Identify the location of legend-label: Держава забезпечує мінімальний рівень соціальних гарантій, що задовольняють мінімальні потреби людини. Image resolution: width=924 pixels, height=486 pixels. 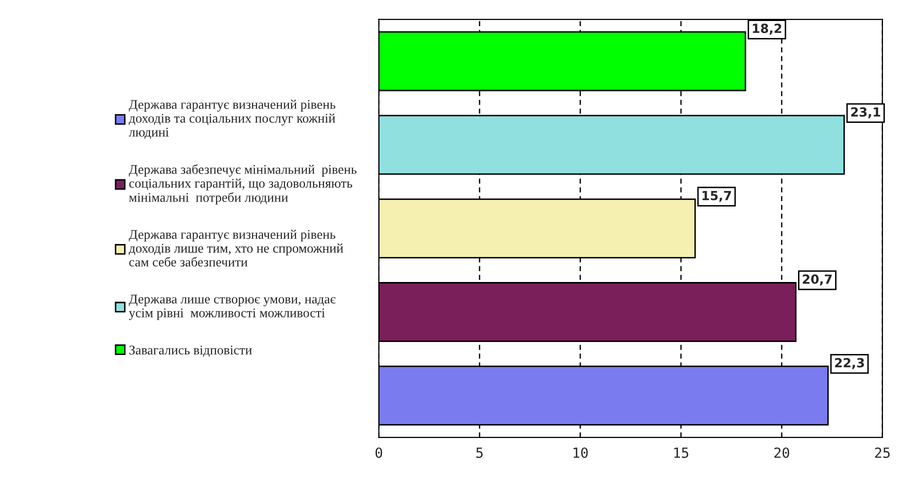
(242, 184).